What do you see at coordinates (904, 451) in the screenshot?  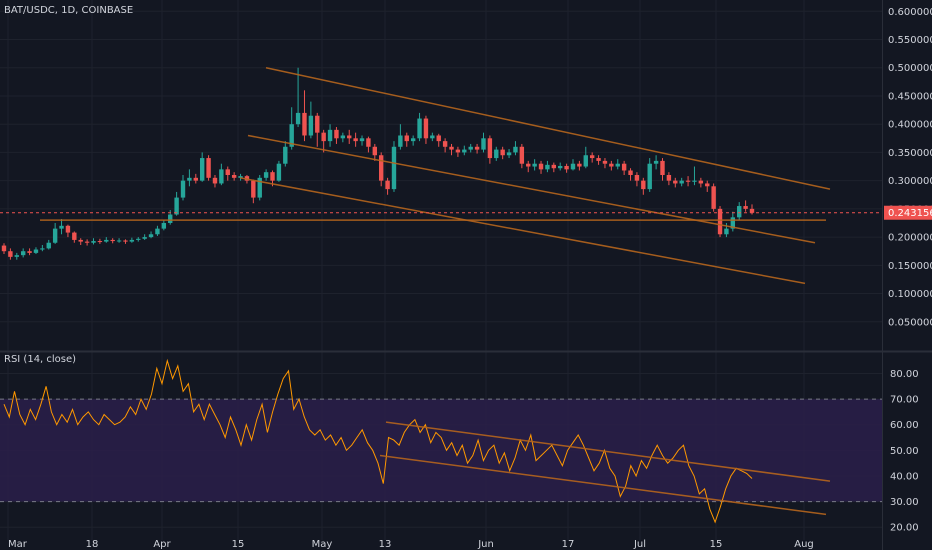 I see `rsi-tick-label: 50.00` at bounding box center [904, 451].